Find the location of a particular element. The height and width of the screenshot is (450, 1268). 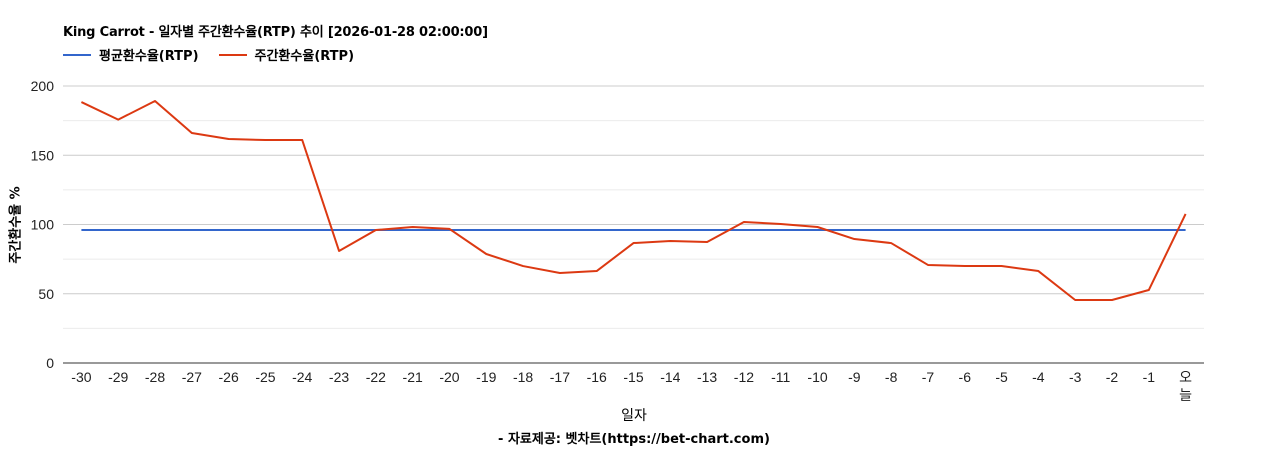

legend-swatch-red is located at coordinates (232, 54).